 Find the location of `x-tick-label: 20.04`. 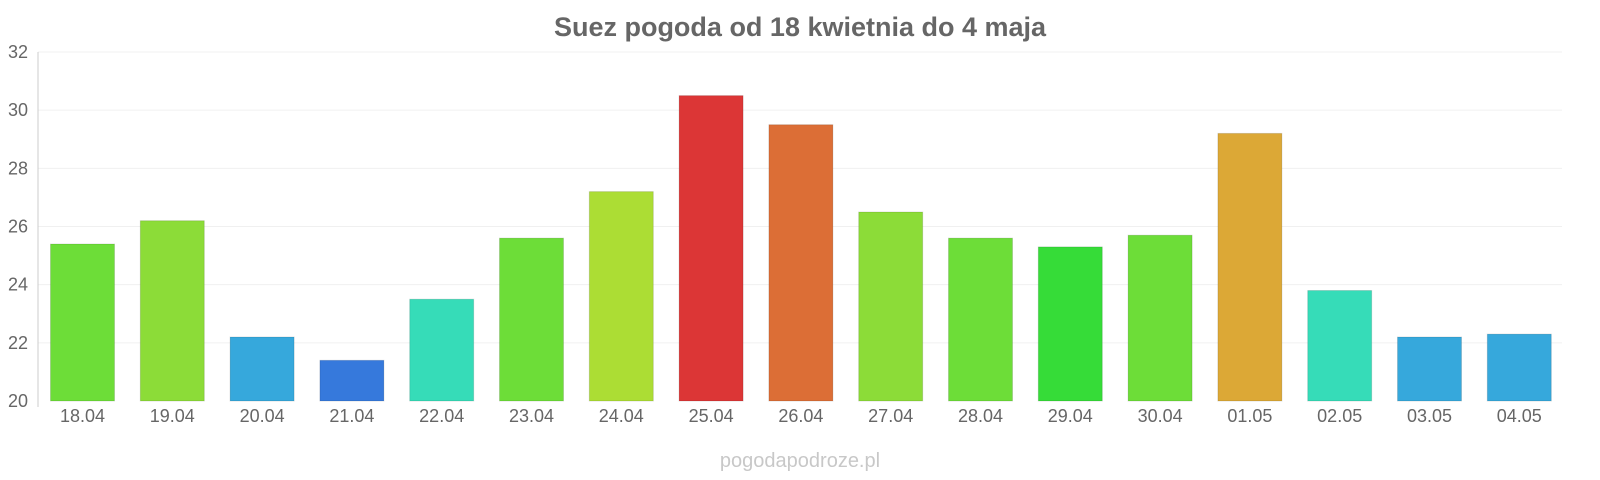

x-tick-label: 20.04 is located at coordinates (262, 416).